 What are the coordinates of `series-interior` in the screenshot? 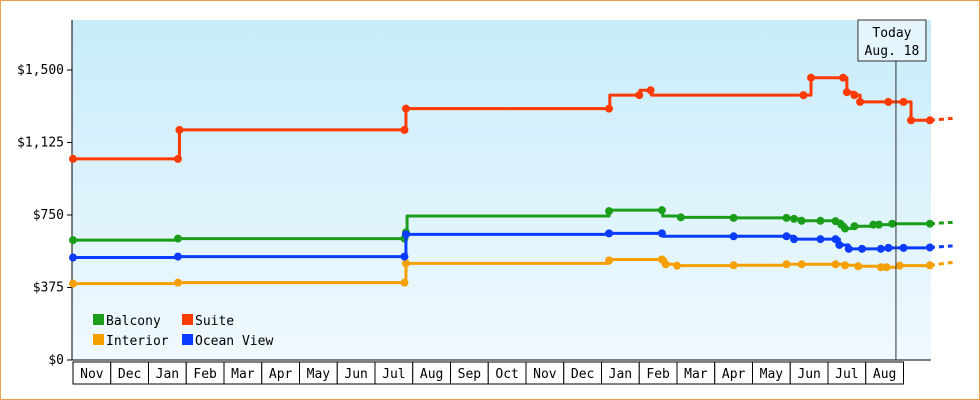 It's located at (511, 271).